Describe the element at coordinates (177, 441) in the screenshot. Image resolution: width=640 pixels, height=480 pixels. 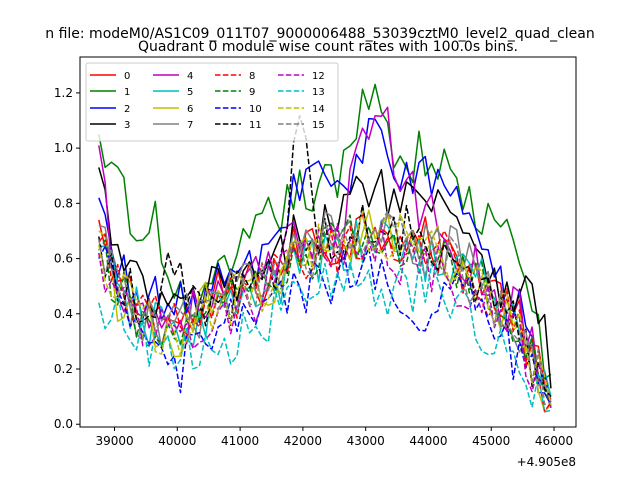
I see `x-tick-label: 40000` at that location.